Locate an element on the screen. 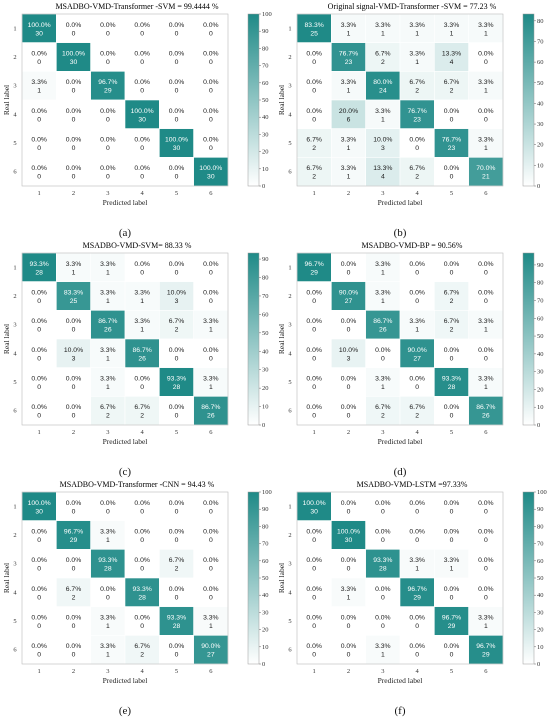 This screenshot has width=550, height=718. cell-count: 2 is located at coordinates (314, 148).